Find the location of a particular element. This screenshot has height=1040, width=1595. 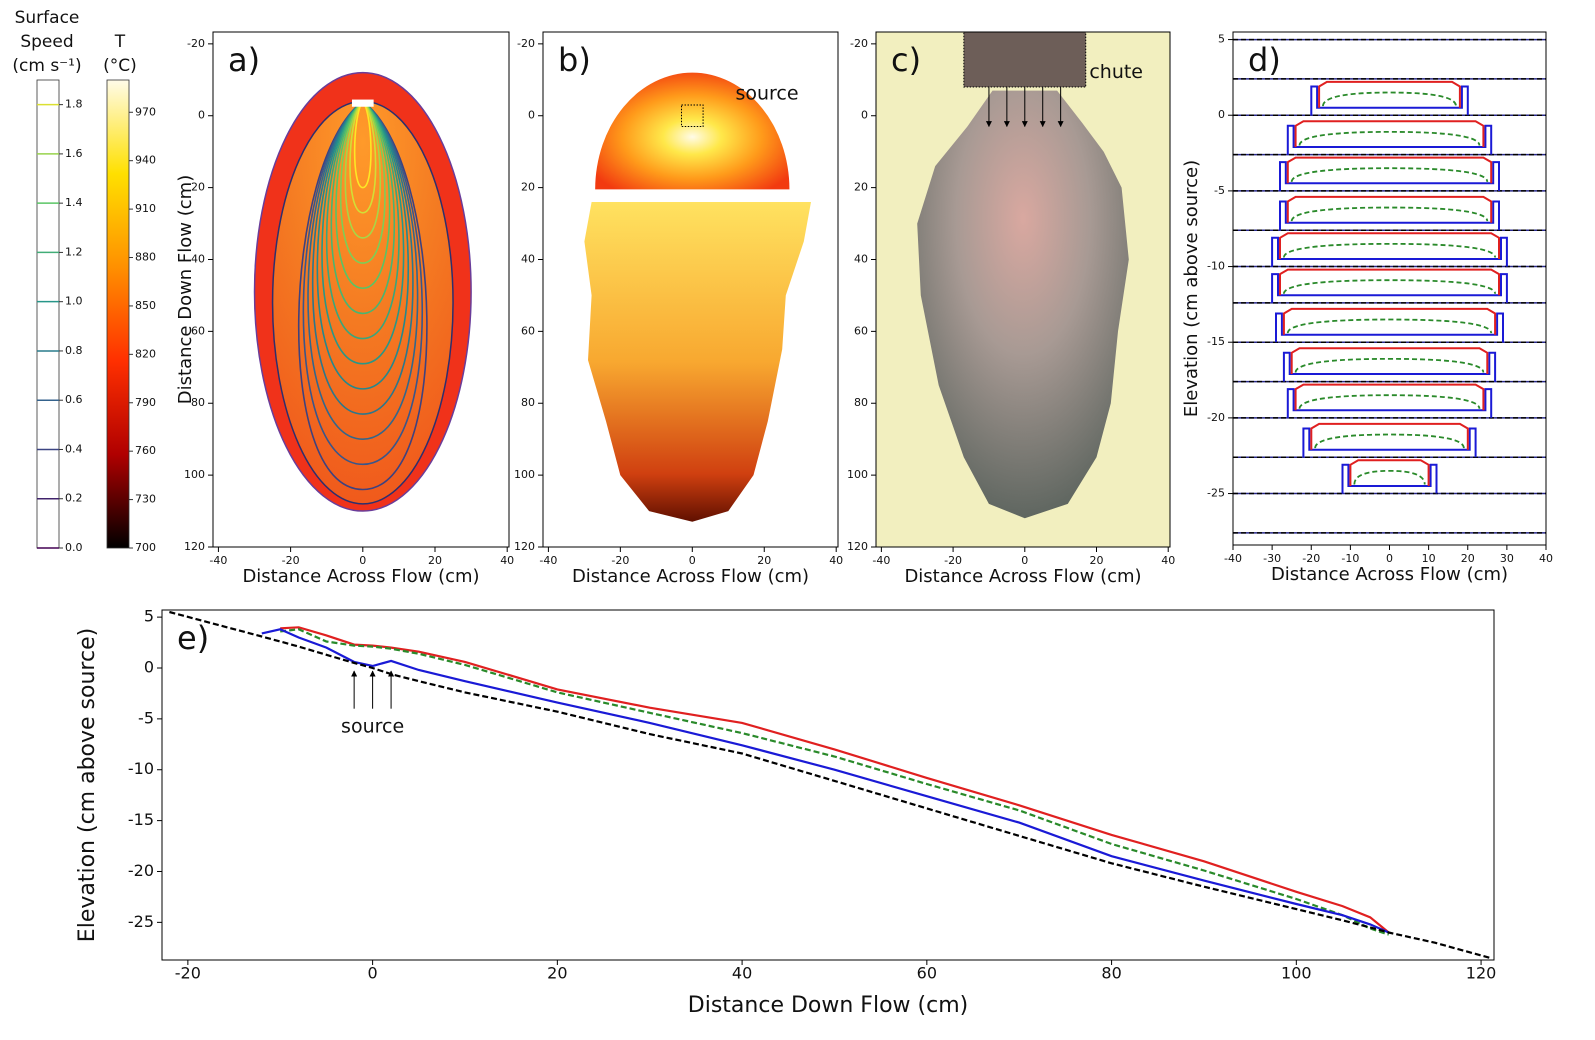

annotation: source is located at coordinates (766, 94).